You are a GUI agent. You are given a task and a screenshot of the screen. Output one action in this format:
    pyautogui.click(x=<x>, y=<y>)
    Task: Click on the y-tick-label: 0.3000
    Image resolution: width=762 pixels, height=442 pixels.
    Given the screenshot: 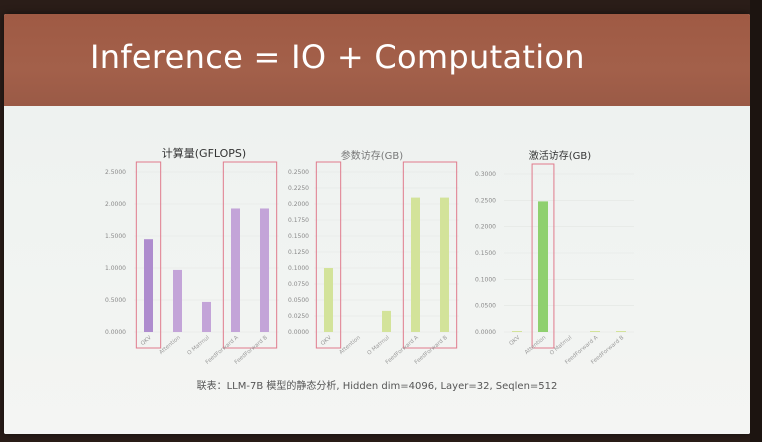 What is the action you would take?
    pyautogui.click(x=485, y=174)
    